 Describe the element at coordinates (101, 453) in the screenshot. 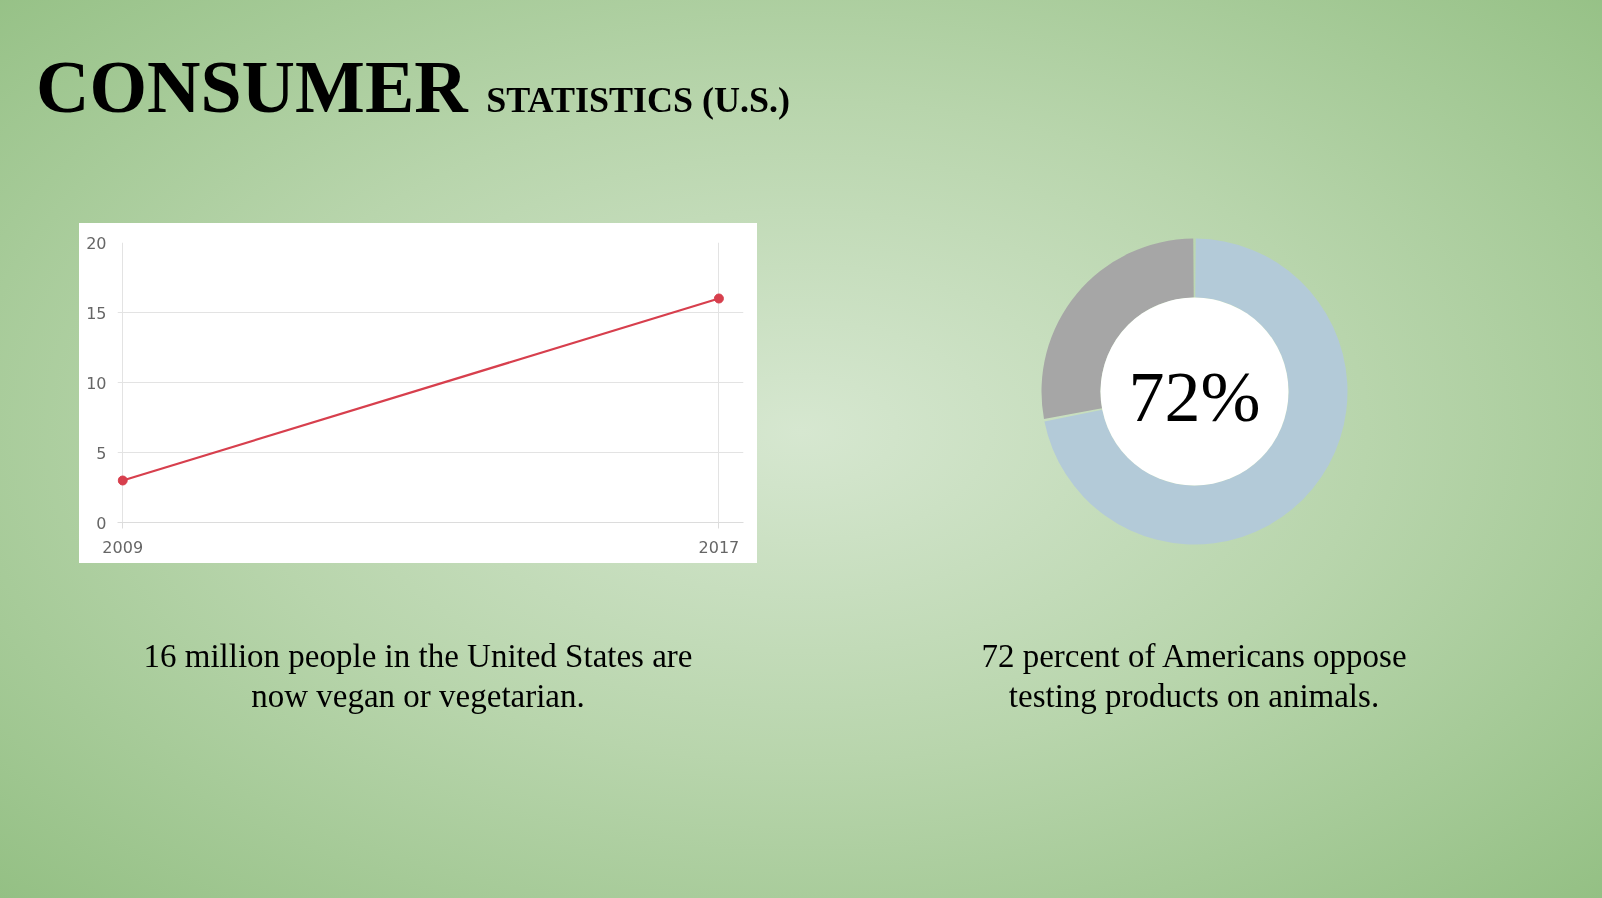

I see `y-tick-label: 5` at that location.